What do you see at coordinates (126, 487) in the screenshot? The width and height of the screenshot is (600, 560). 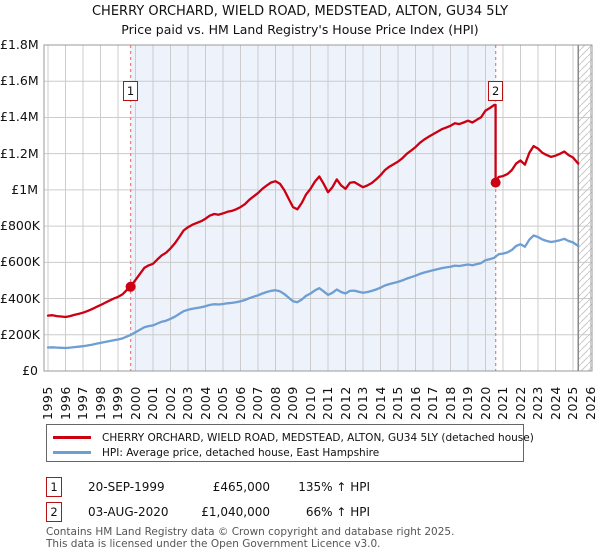 I see `sale-1-date: 20-SEP-1999` at bounding box center [126, 487].